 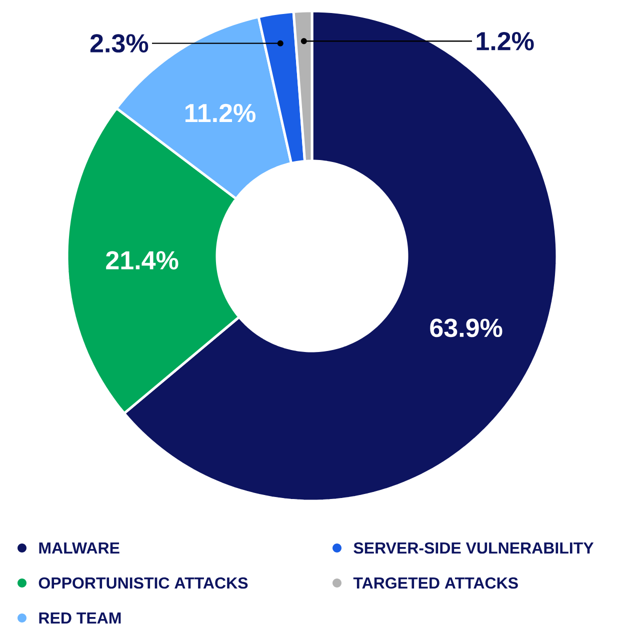 What do you see at coordinates (119, 43) in the screenshot?
I see `data-label: 2.3%` at bounding box center [119, 43].